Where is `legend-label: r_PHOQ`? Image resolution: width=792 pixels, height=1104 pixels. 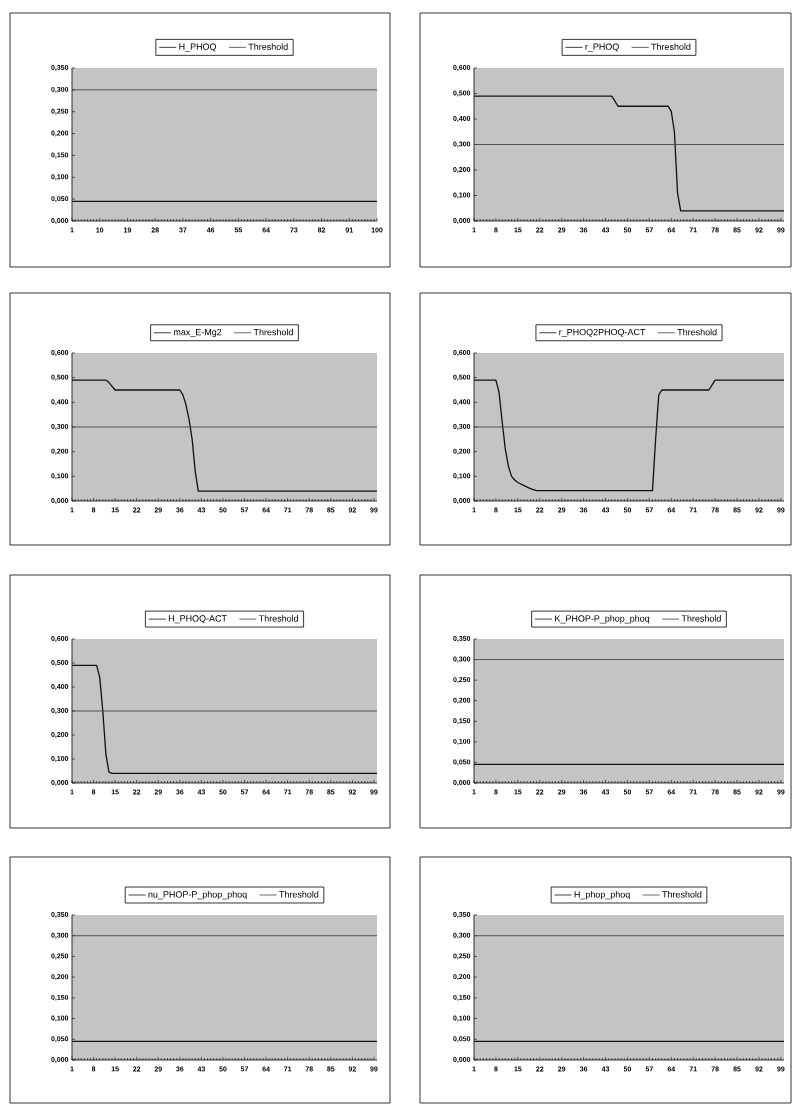
legend-label: r_PHOQ is located at coordinates (602, 47).